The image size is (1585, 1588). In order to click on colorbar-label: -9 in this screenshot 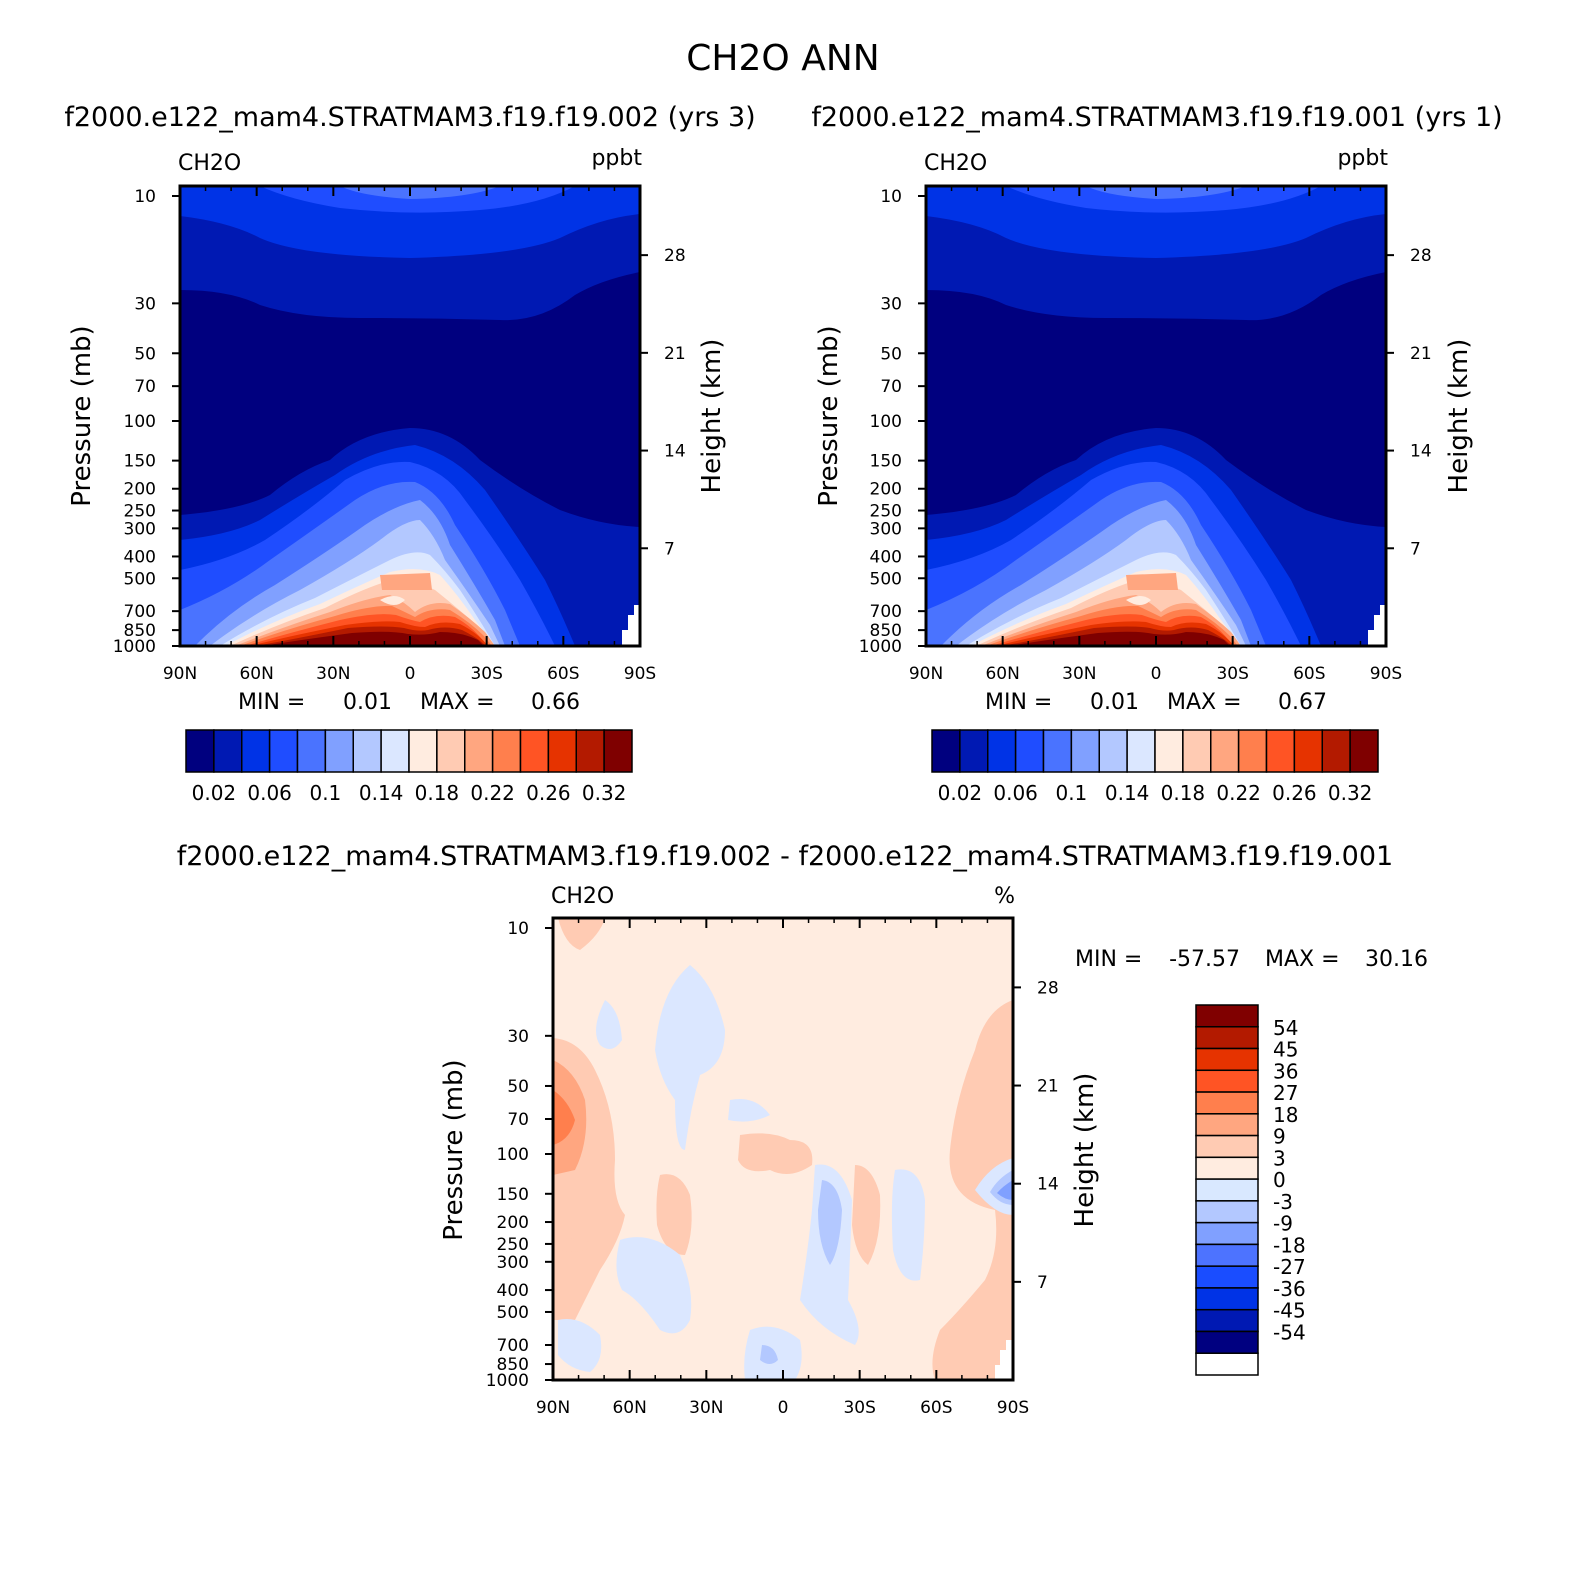, I will do `click(1283, 1224)`.